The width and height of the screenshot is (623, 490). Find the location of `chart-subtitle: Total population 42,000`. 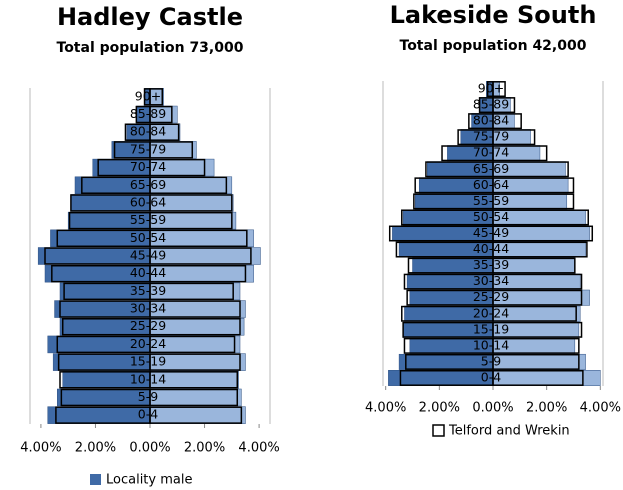

chart-subtitle: Total population 42,000 is located at coordinates (493, 46).